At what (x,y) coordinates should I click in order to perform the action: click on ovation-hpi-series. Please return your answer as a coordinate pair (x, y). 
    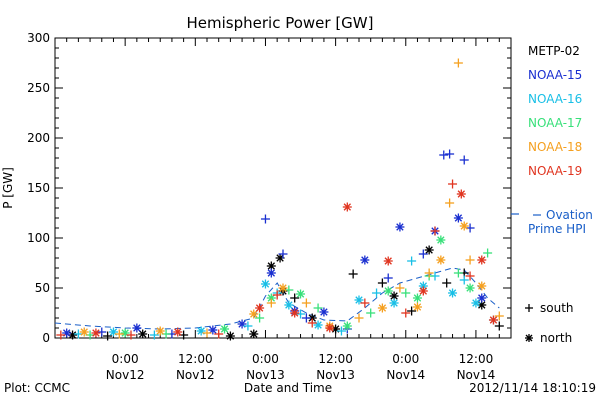
    Looking at the image, I should click on (277, 298).